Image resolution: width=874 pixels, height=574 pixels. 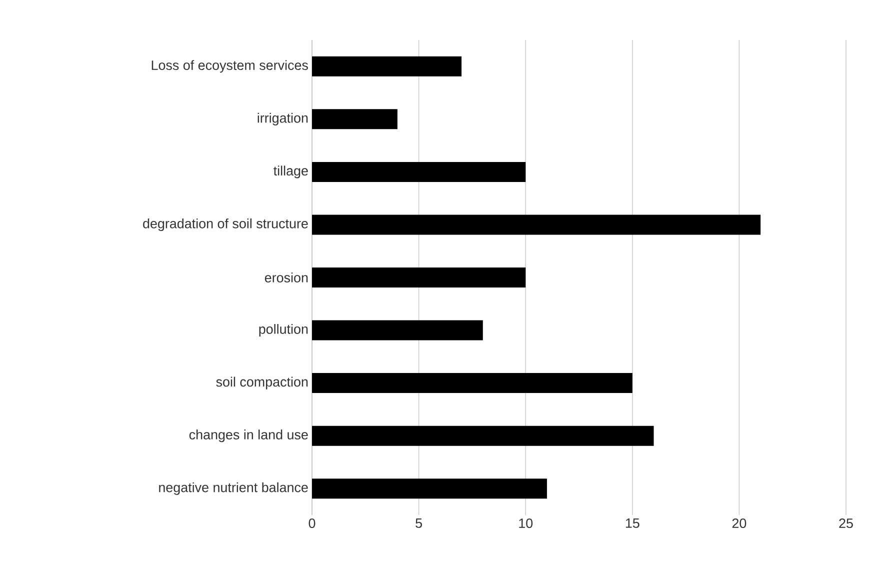 What do you see at coordinates (312, 523) in the screenshot?
I see `x-tick-label: 0` at bounding box center [312, 523].